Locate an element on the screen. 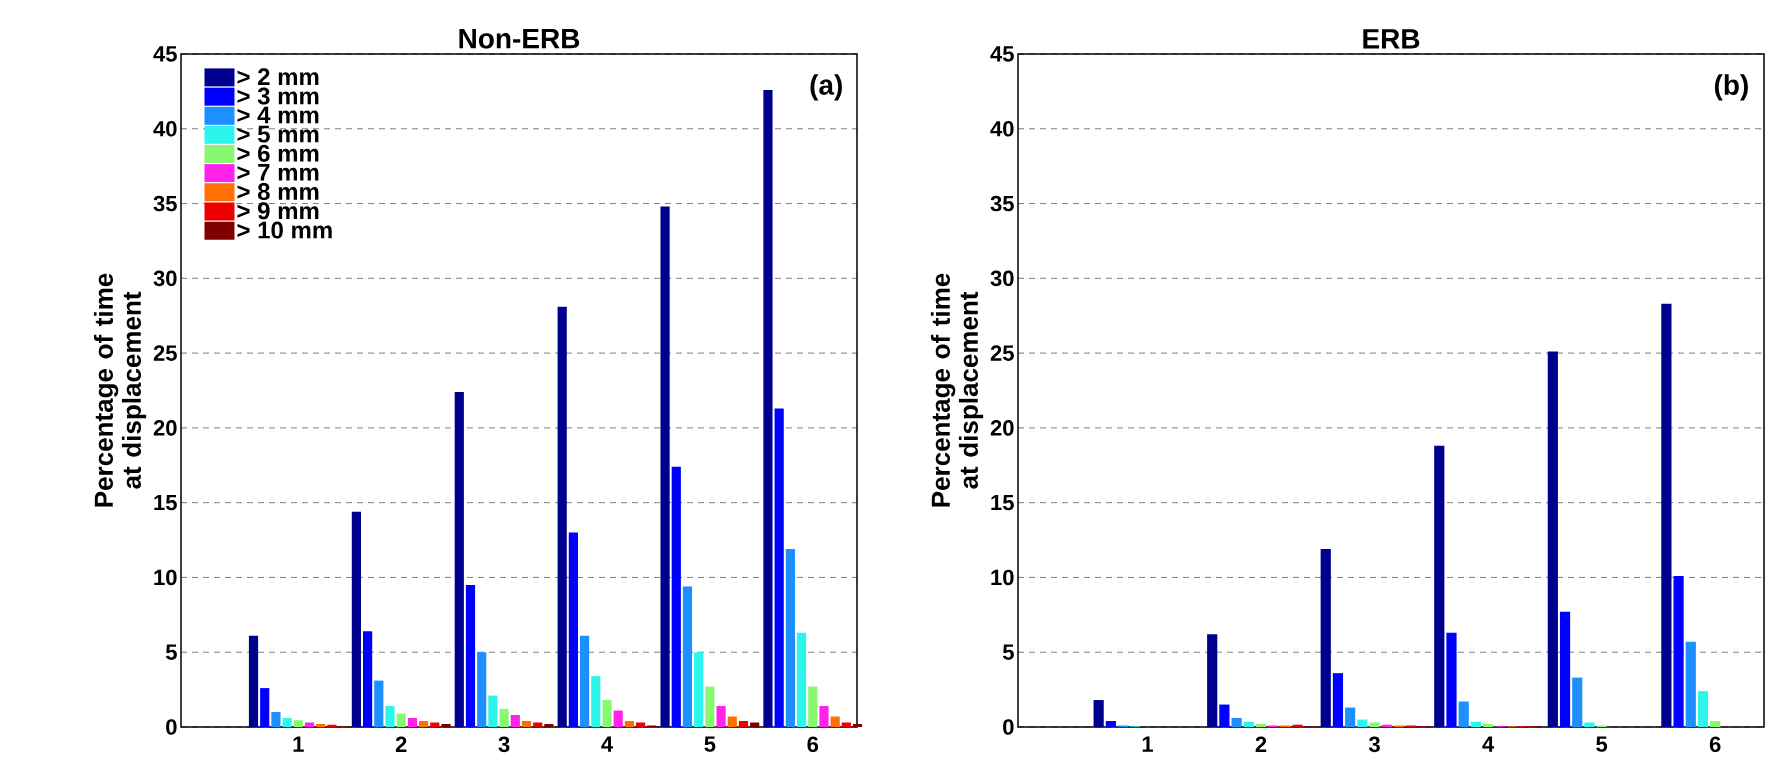  legend-label: > 5 mm is located at coordinates (278, 134).